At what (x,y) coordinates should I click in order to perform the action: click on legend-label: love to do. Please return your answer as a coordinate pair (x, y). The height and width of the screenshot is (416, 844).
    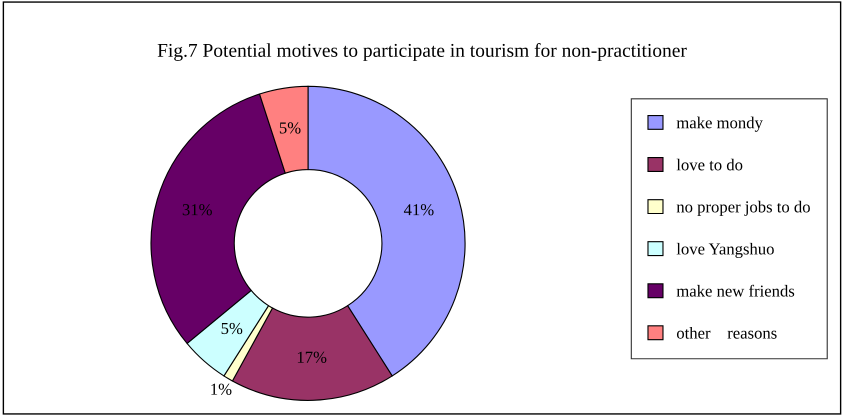
    Looking at the image, I should click on (709, 164).